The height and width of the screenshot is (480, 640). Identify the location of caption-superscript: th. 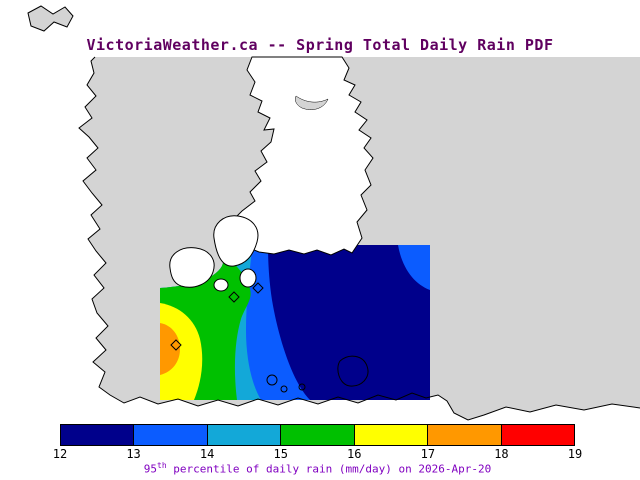
(162, 465).